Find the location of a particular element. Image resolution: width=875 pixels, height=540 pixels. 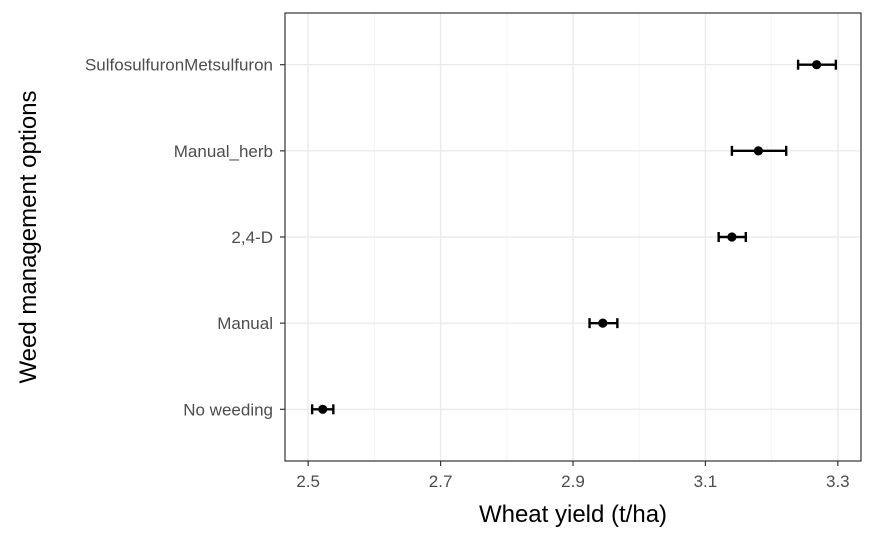

x-tick-label: 3.3 is located at coordinates (838, 481).